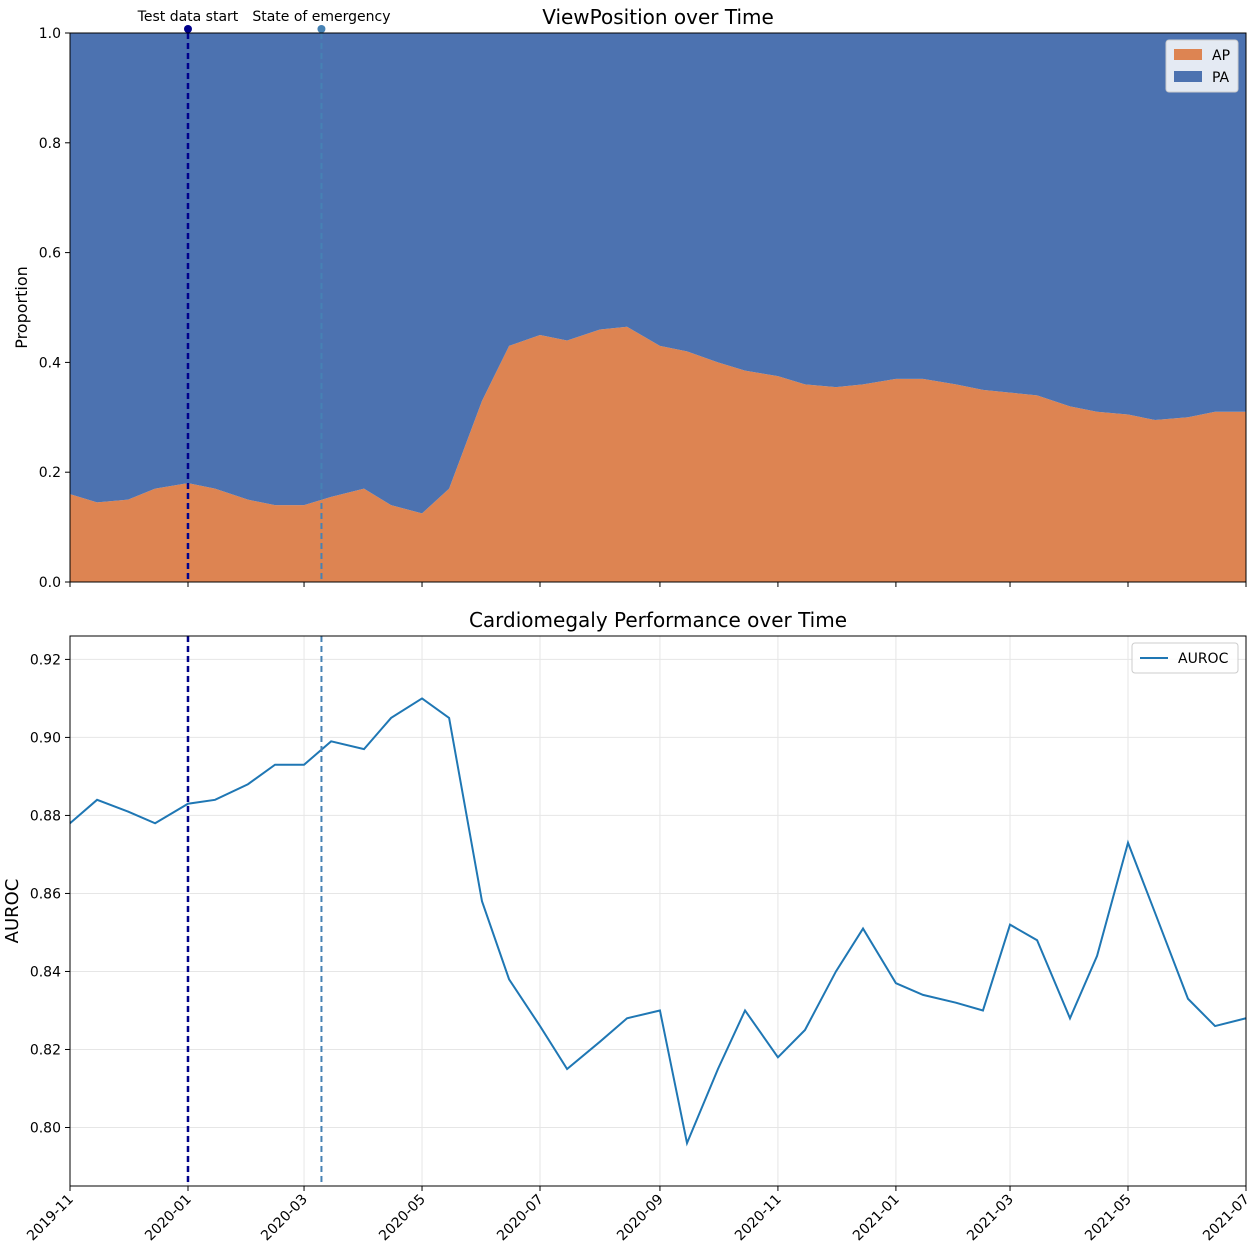  Describe the element at coordinates (21, 307) in the screenshot. I see `y-axis-label: Proportion` at that location.